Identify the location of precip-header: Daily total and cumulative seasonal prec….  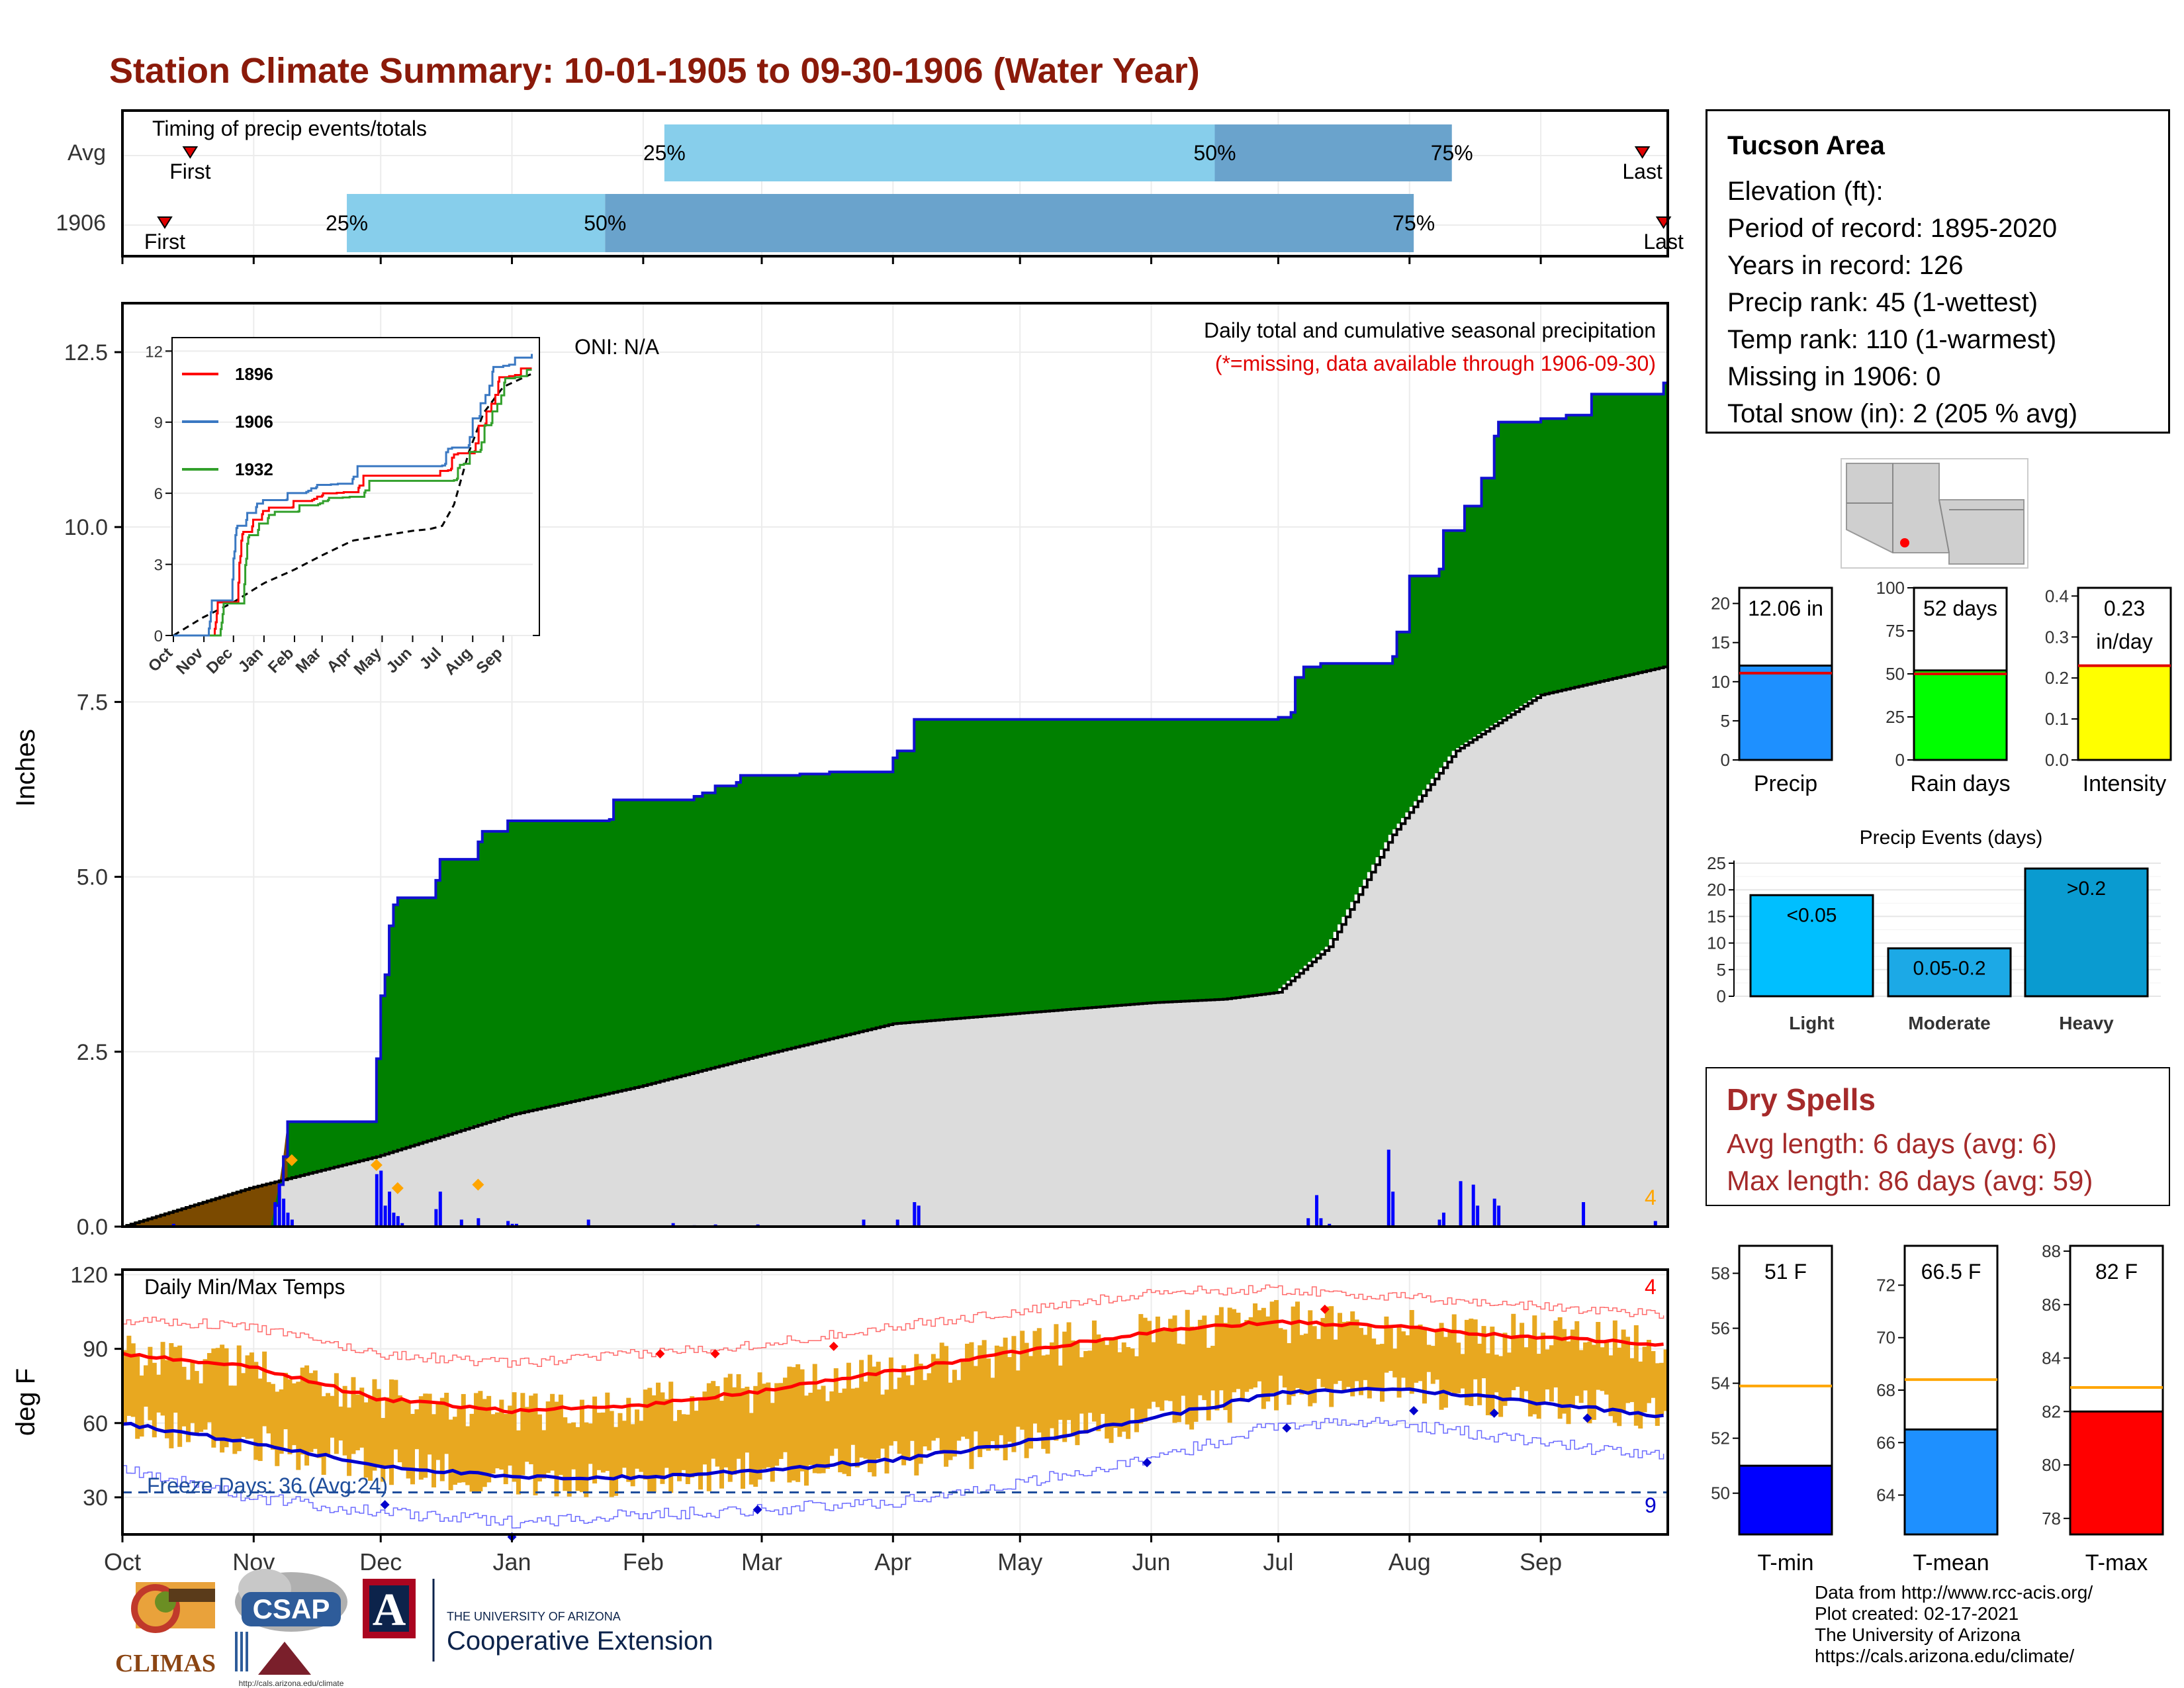
(1430, 330).